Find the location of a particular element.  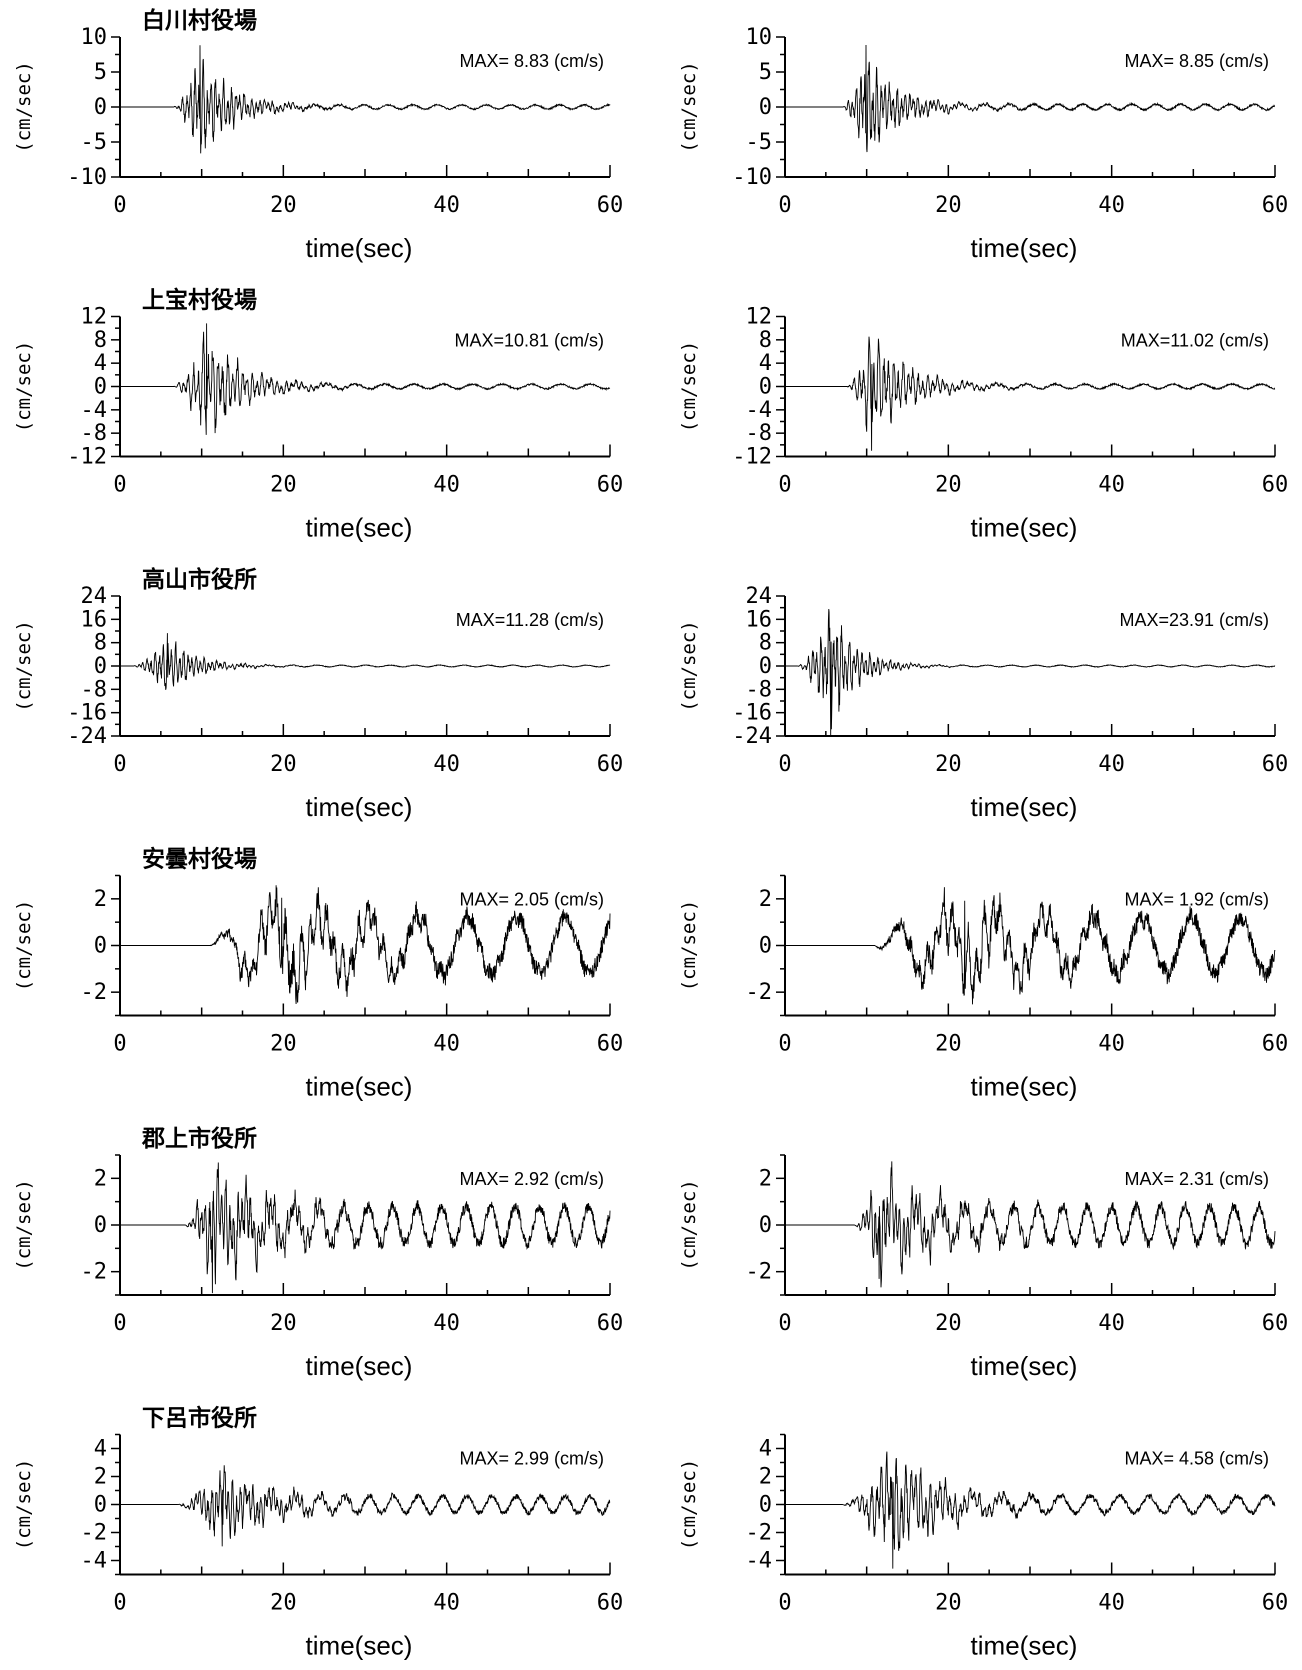

y-tick-label: -10 is located at coordinates (752, 177).